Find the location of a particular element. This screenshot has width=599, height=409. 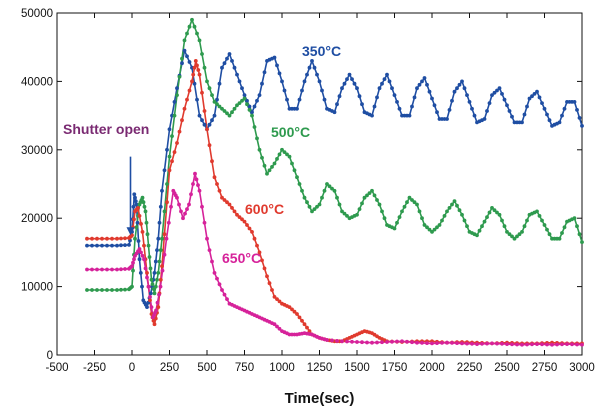

annotations is located at coordinates (130, 196).